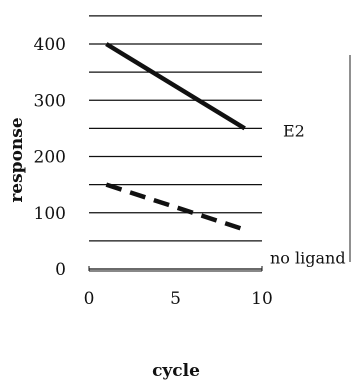  What do you see at coordinates (175, 86) in the screenshot?
I see `series-line-e2` at bounding box center [175, 86].